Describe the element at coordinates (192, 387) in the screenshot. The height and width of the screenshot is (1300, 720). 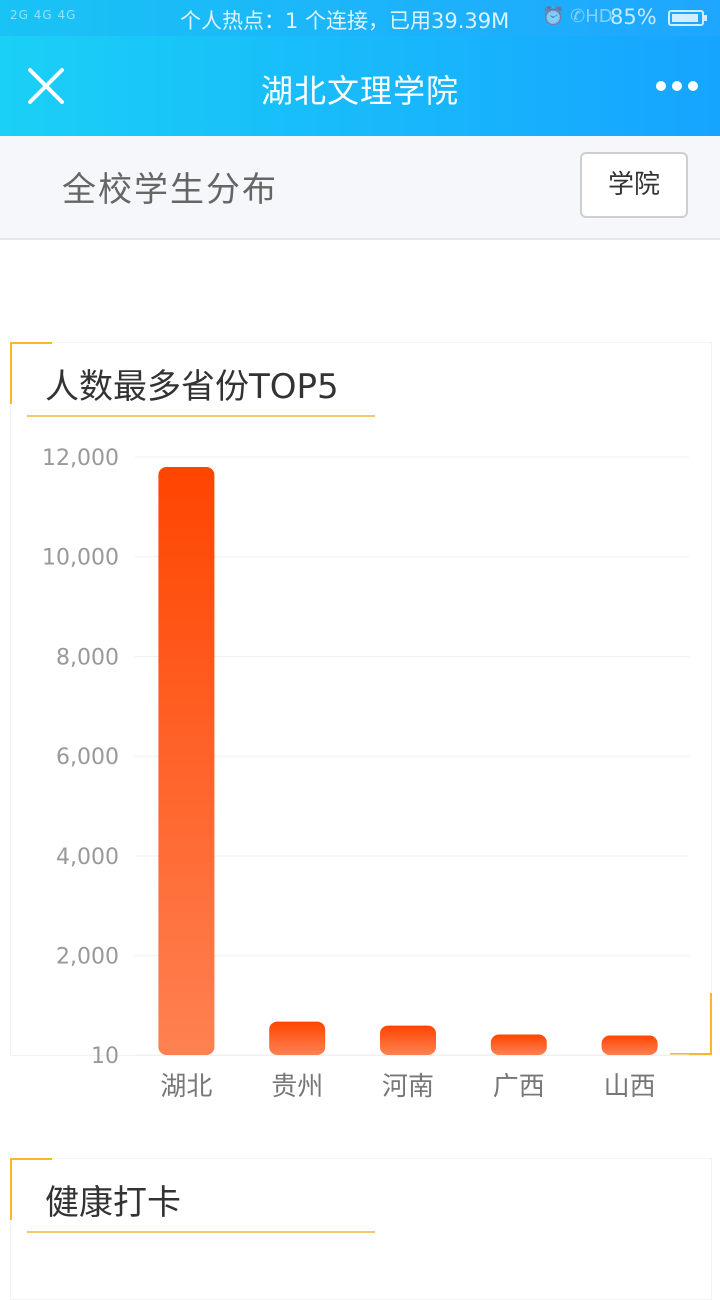
I see `card-title: 人数最多省份TOP5` at that location.